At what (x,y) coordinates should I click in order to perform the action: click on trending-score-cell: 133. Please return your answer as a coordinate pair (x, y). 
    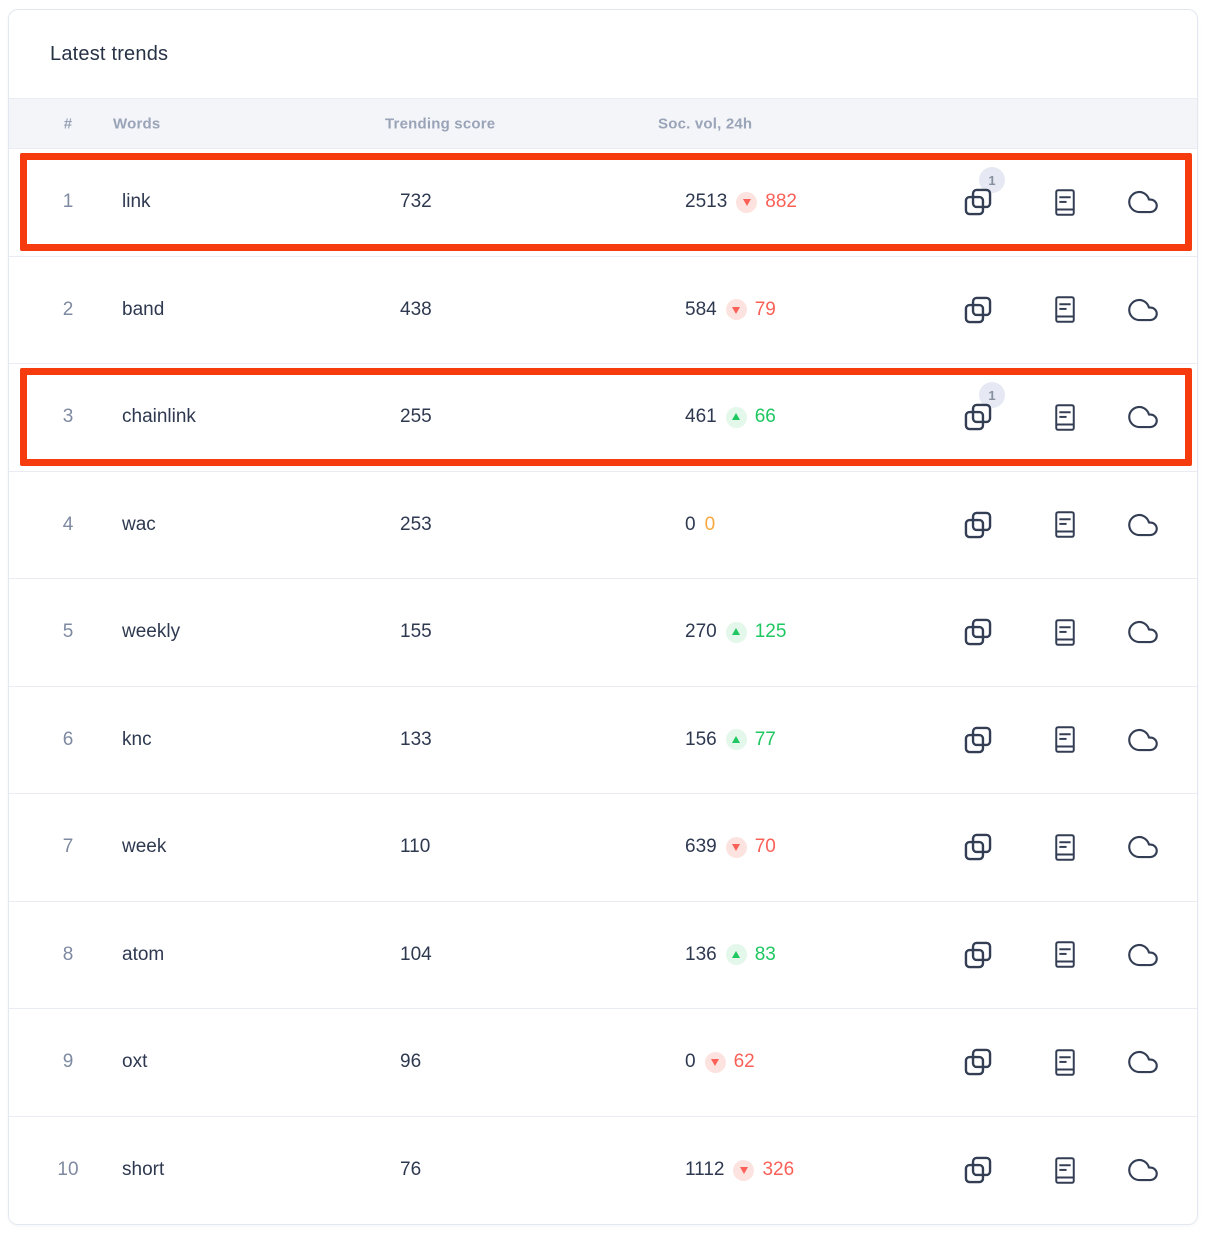
    Looking at the image, I should click on (416, 739).